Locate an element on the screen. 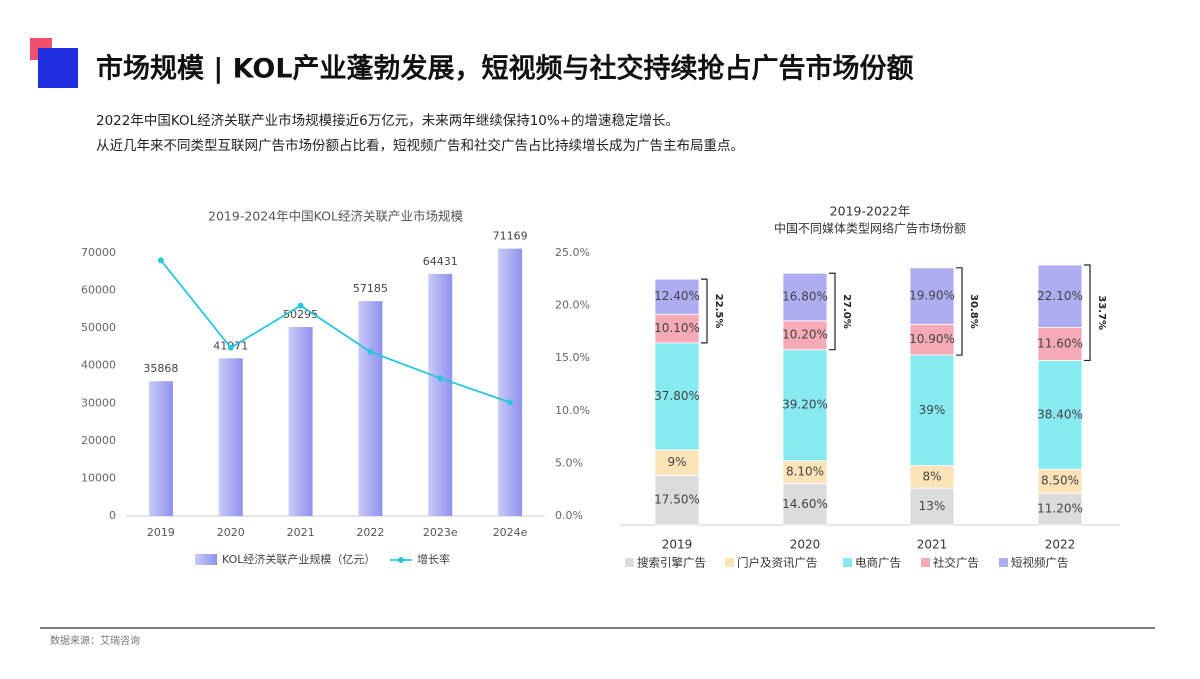  legend-label: 社交广告 is located at coordinates (956, 563).